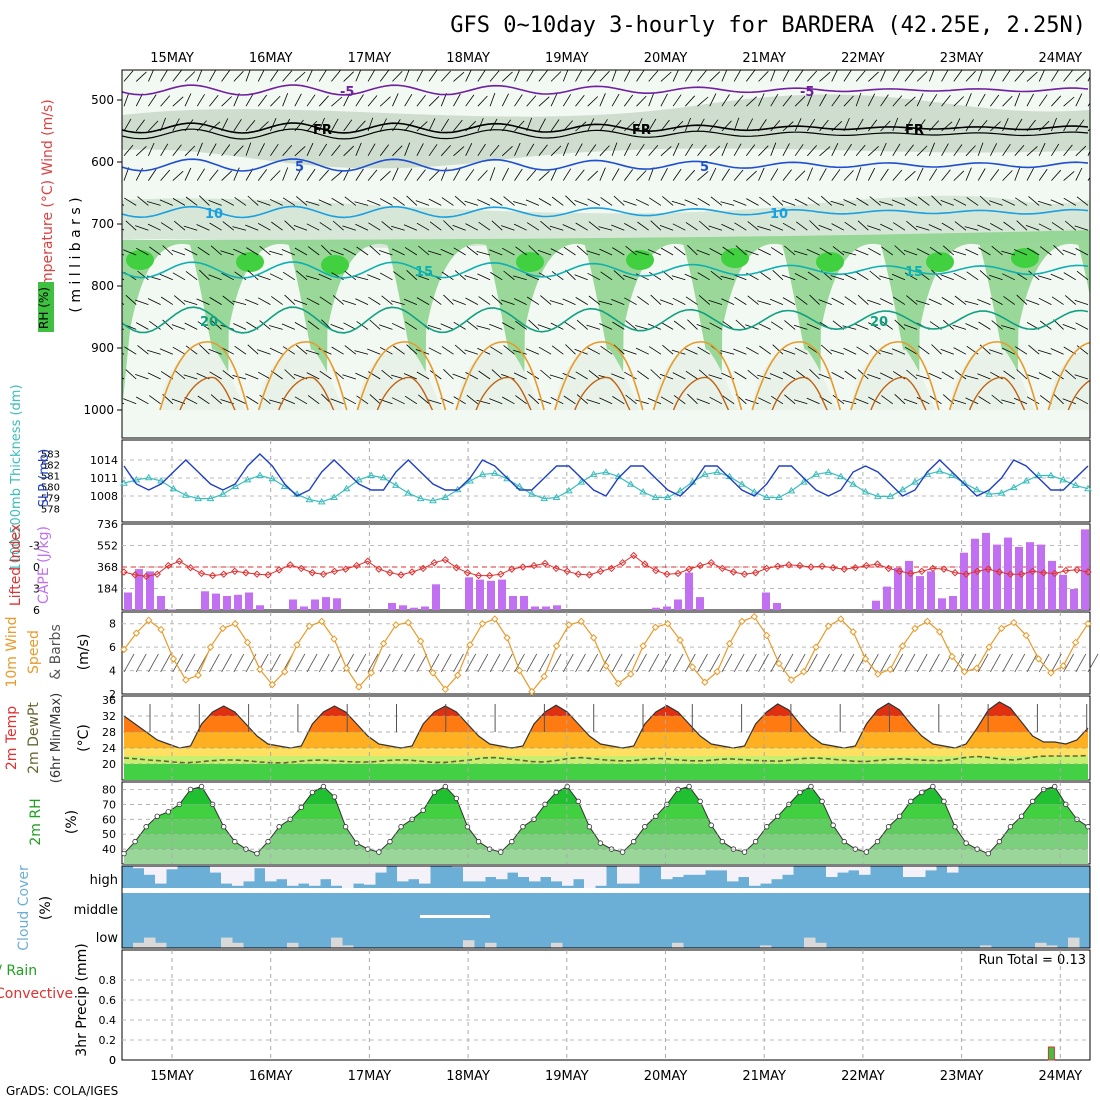 Image resolution: width=1100 pixels, height=1100 pixels. Describe the element at coordinates (606, 486) in the screenshot. I see `thickness-line` at that location.